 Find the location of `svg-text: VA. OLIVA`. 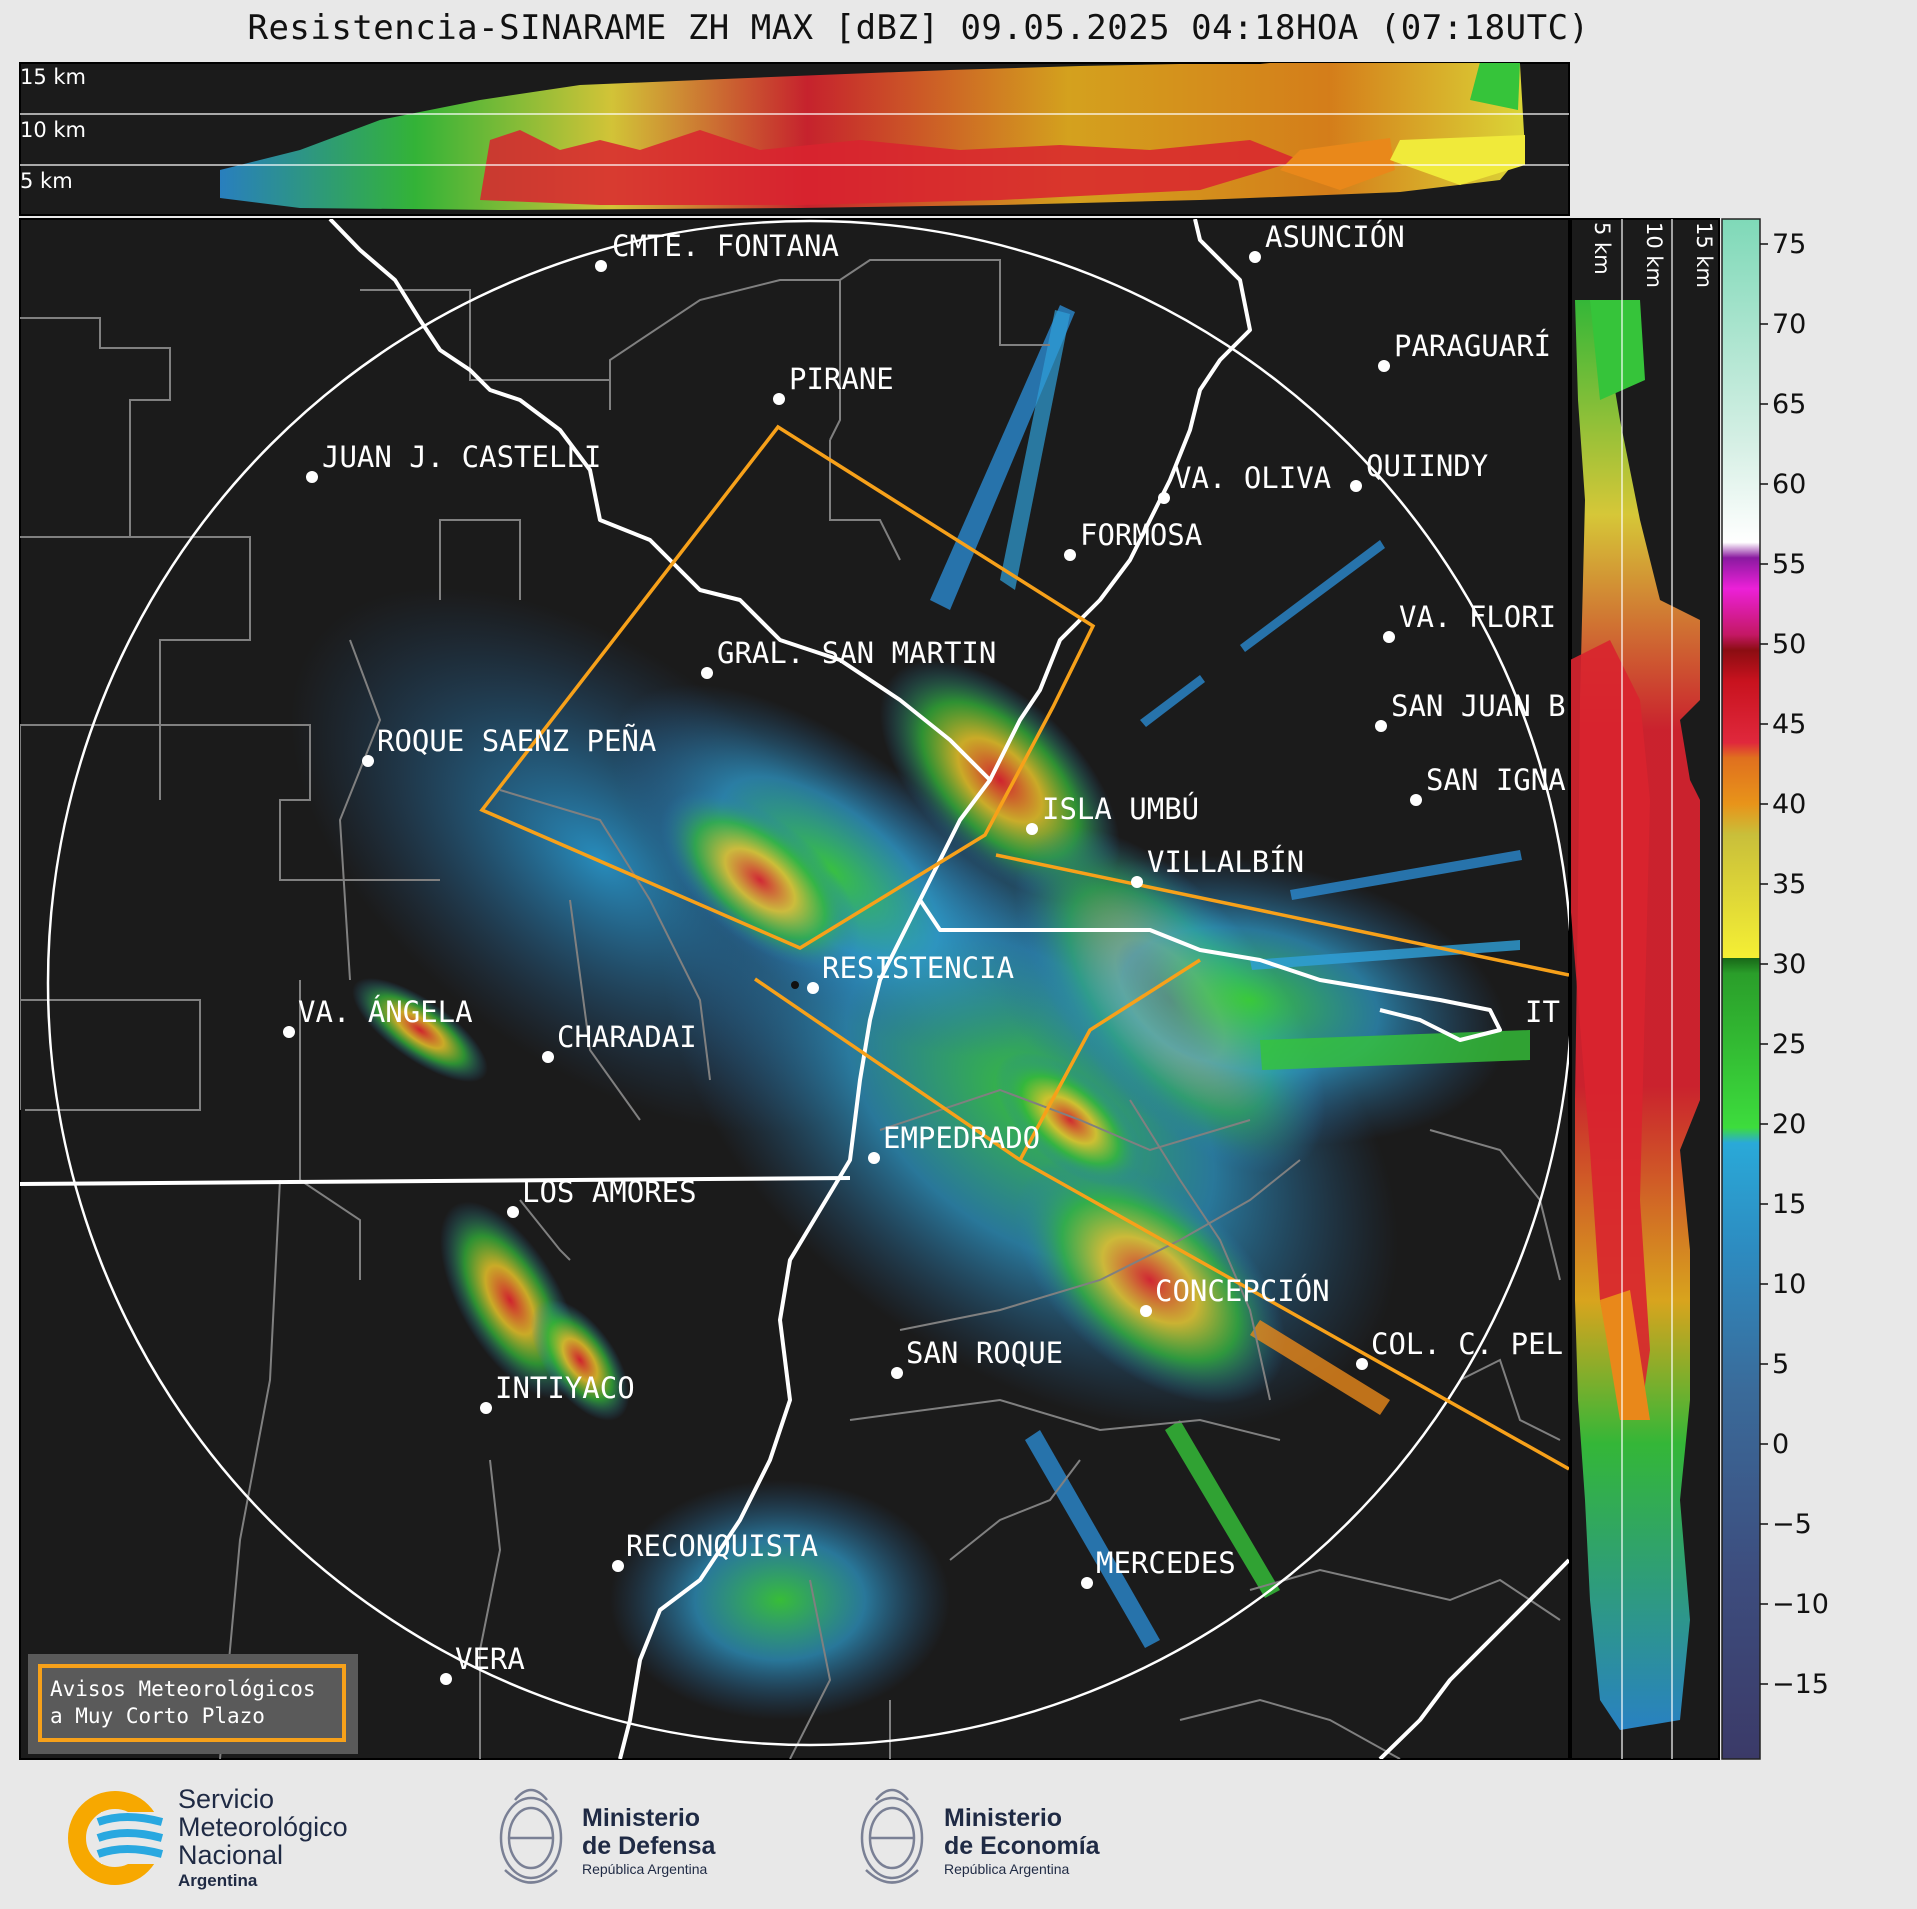

svg-text: VA. OLIVA is located at coordinates (1252, 478).